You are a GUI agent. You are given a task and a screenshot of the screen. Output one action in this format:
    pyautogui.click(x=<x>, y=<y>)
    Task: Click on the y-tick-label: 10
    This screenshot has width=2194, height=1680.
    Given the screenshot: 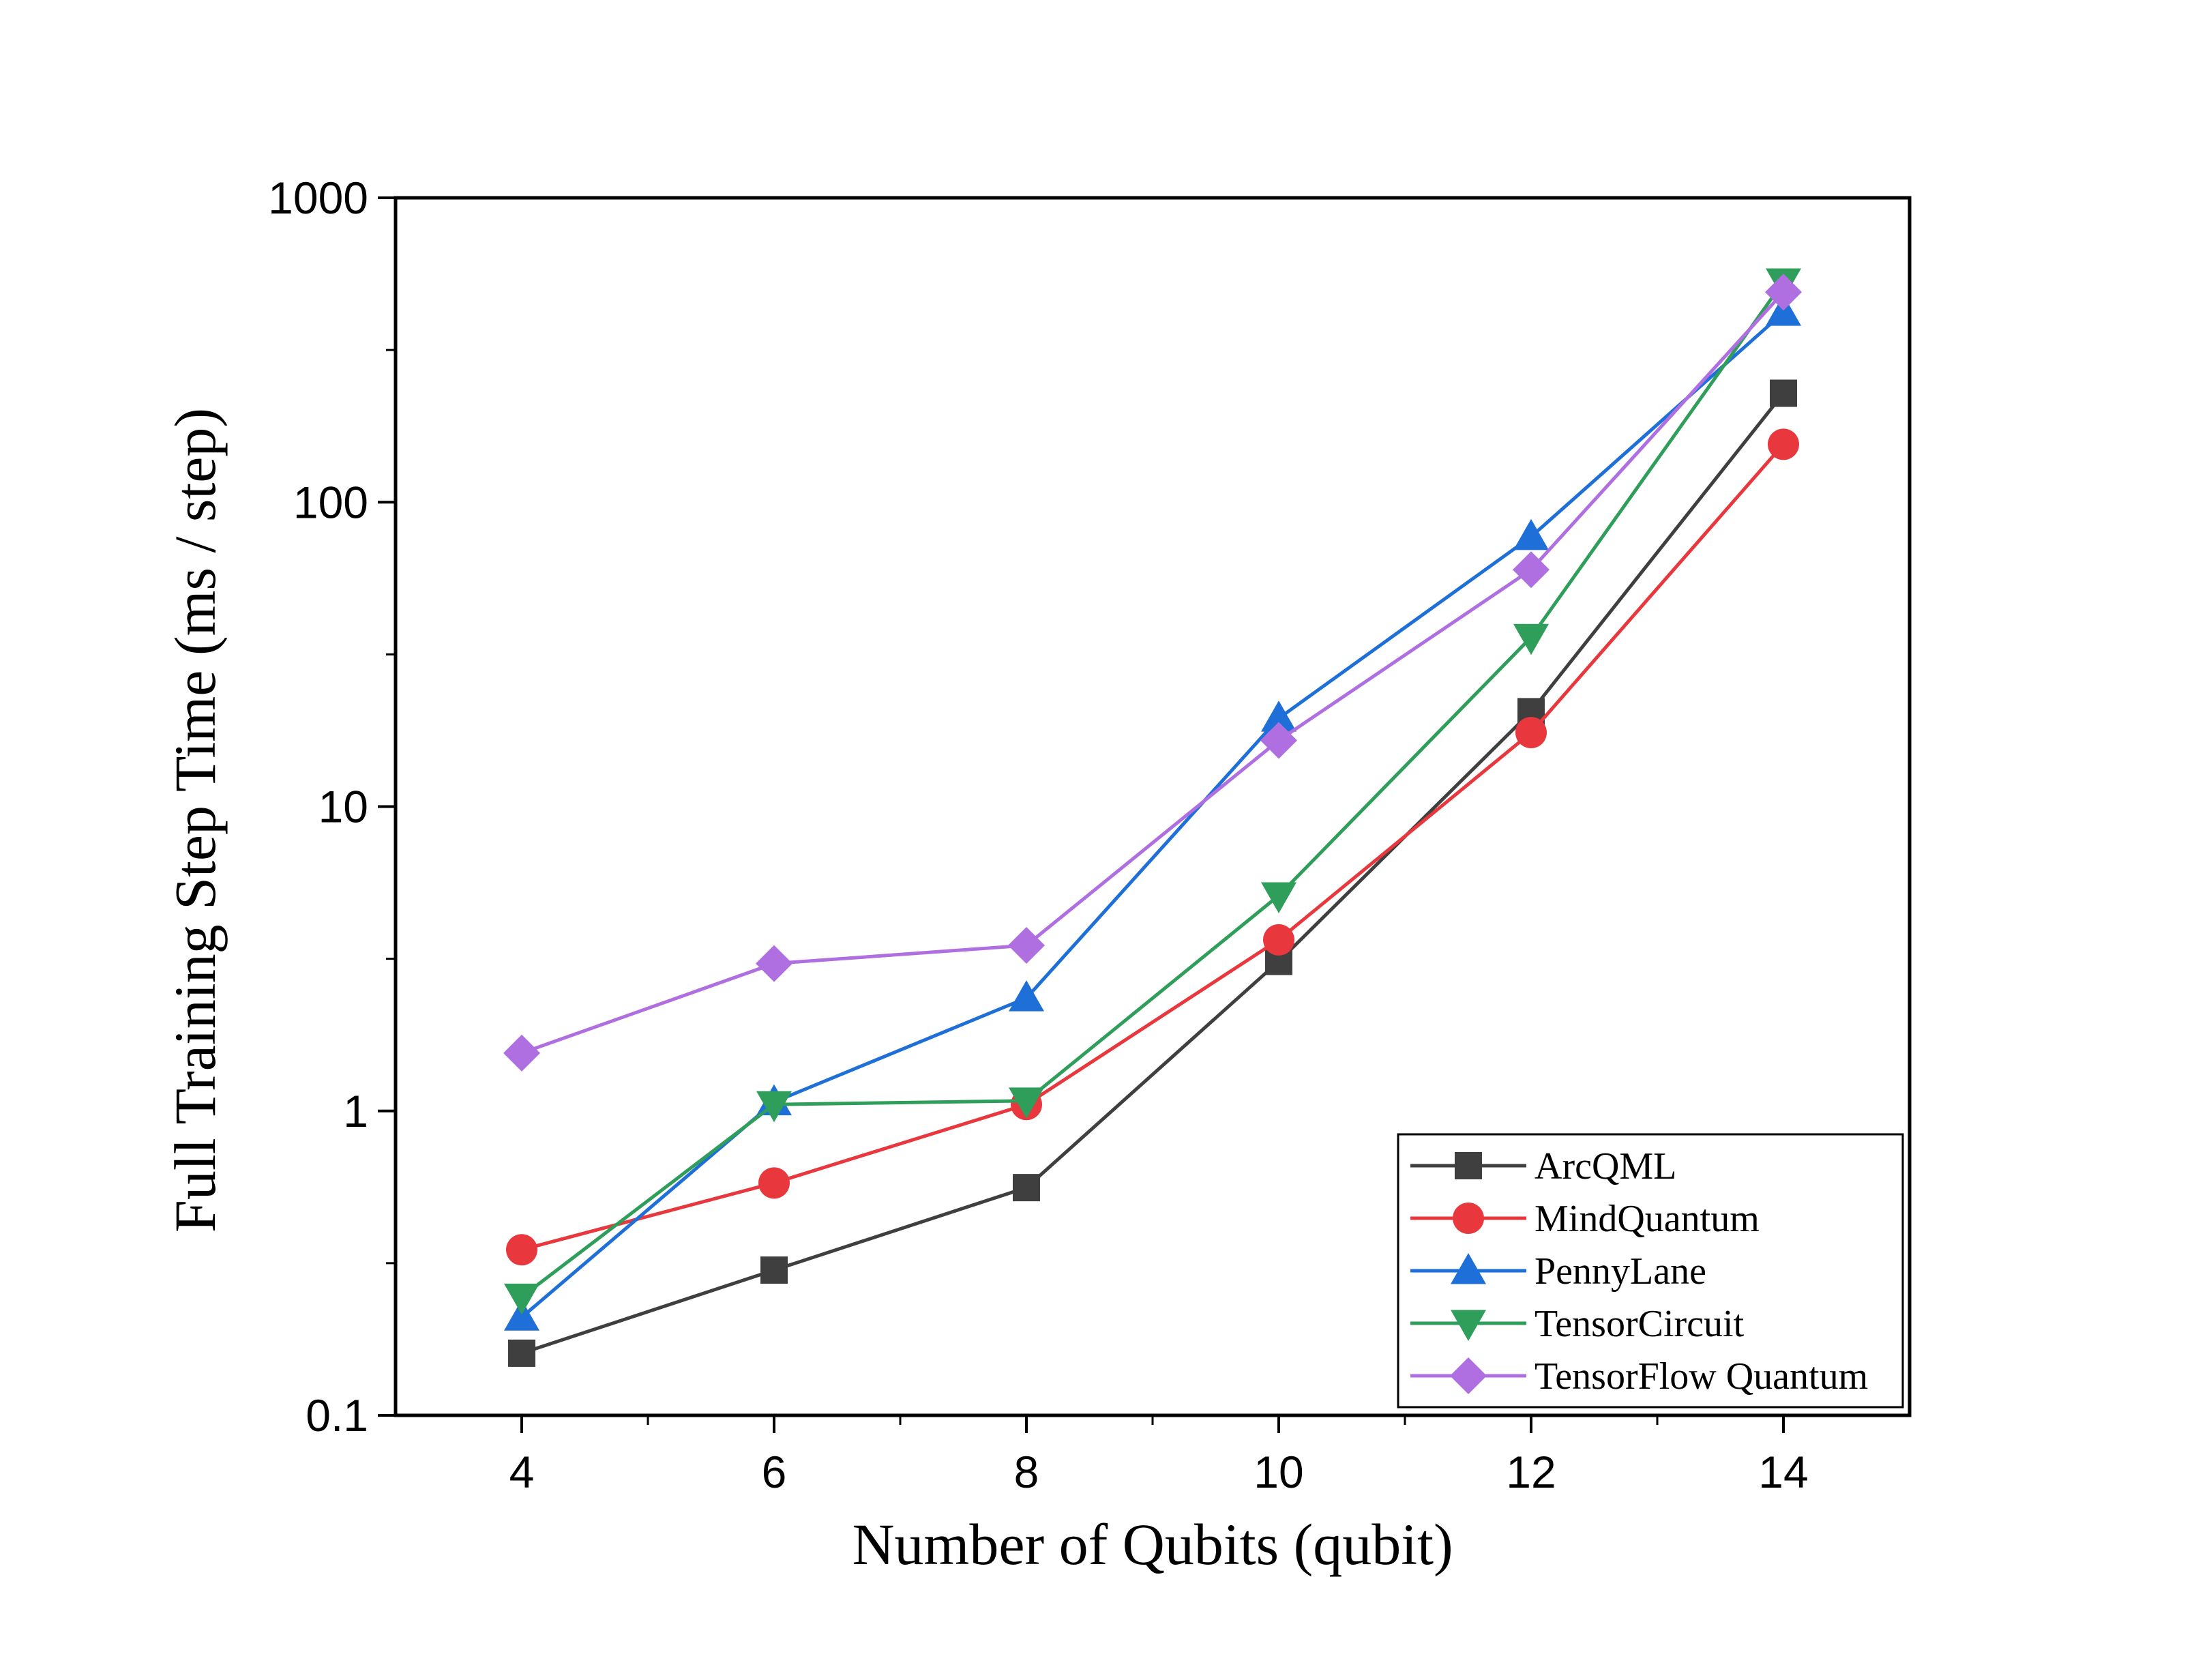 What is the action you would take?
    pyautogui.click(x=343, y=807)
    